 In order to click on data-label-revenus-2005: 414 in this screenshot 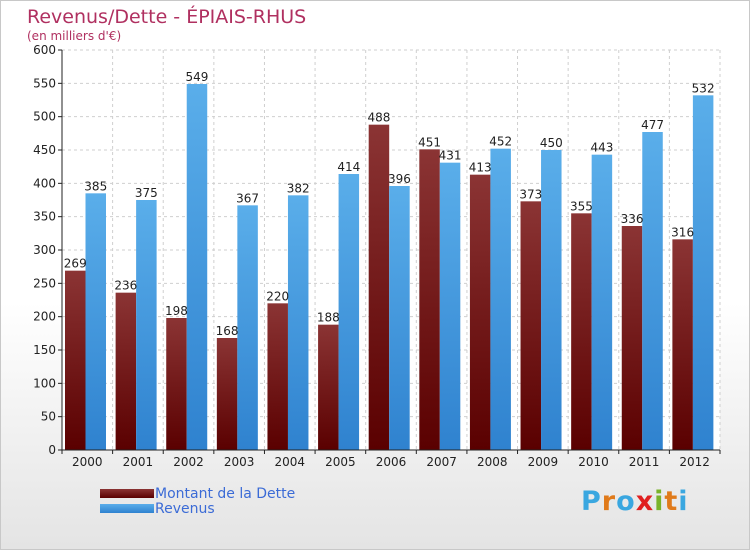, I will do `click(348, 167)`.